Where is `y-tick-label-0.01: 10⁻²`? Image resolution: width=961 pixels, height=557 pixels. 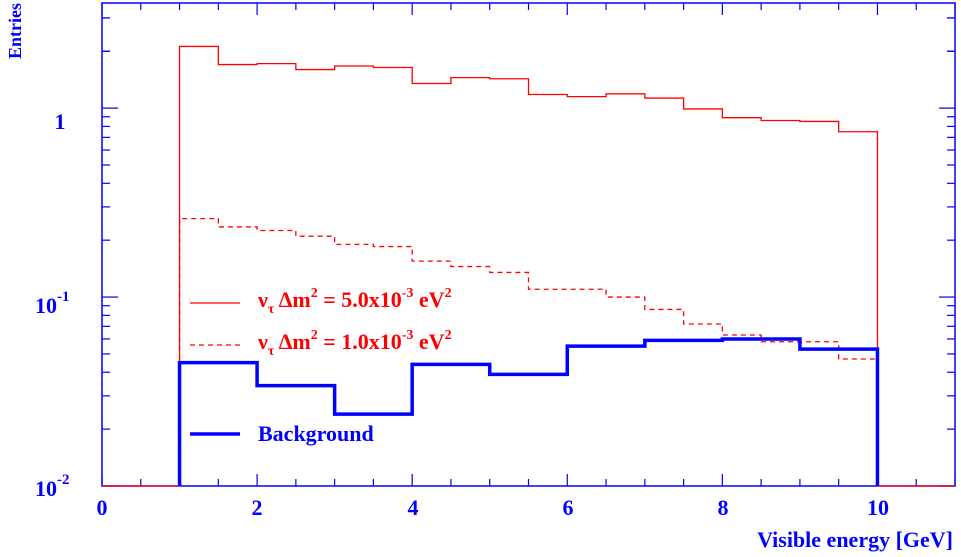
y-tick-label-0.01: 10⁻² is located at coordinates (52, 486).